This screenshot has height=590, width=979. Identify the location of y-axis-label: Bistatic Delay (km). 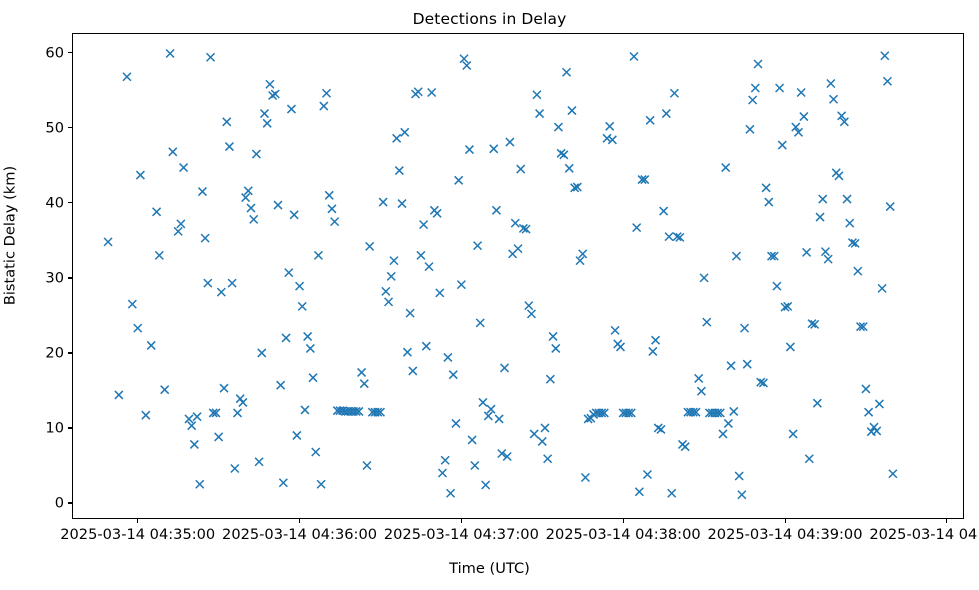
(10, 235).